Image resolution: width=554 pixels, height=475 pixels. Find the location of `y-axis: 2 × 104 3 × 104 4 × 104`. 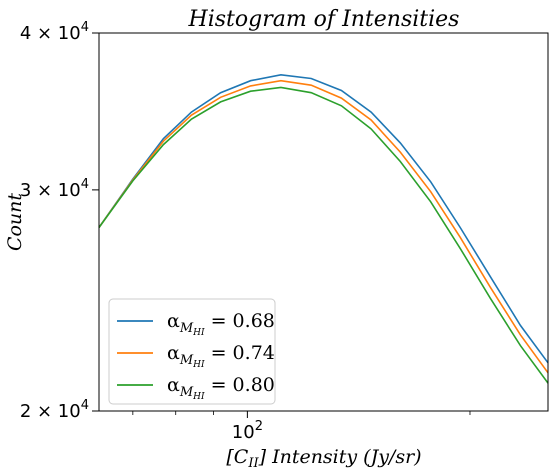

y-axis: 2 × 104 3 × 104 4 × 104 is located at coordinates (59, 221).